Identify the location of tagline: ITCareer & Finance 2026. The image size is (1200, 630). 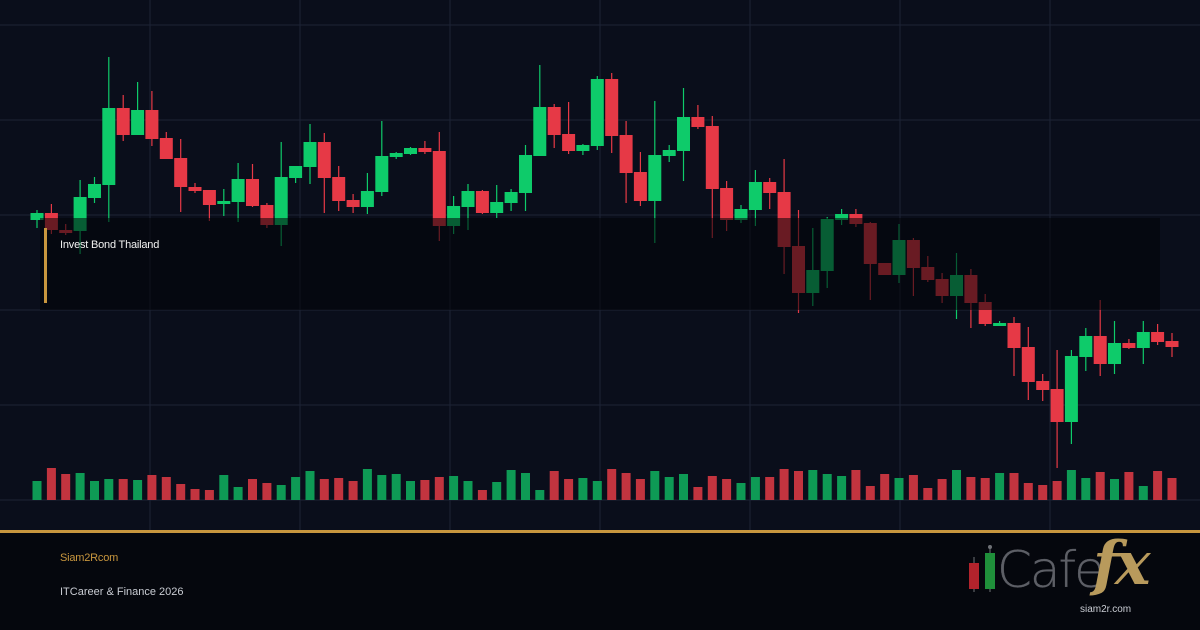
(122, 592).